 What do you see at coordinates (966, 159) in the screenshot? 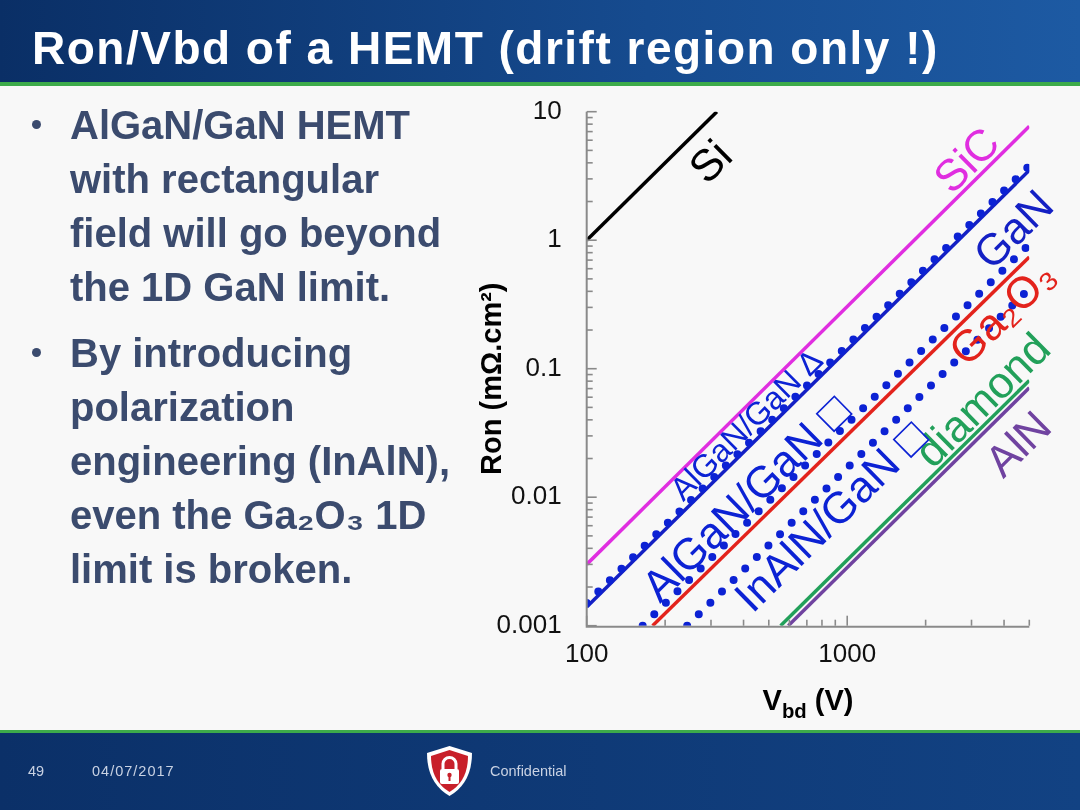
I see `text: SiC` at bounding box center [966, 159].